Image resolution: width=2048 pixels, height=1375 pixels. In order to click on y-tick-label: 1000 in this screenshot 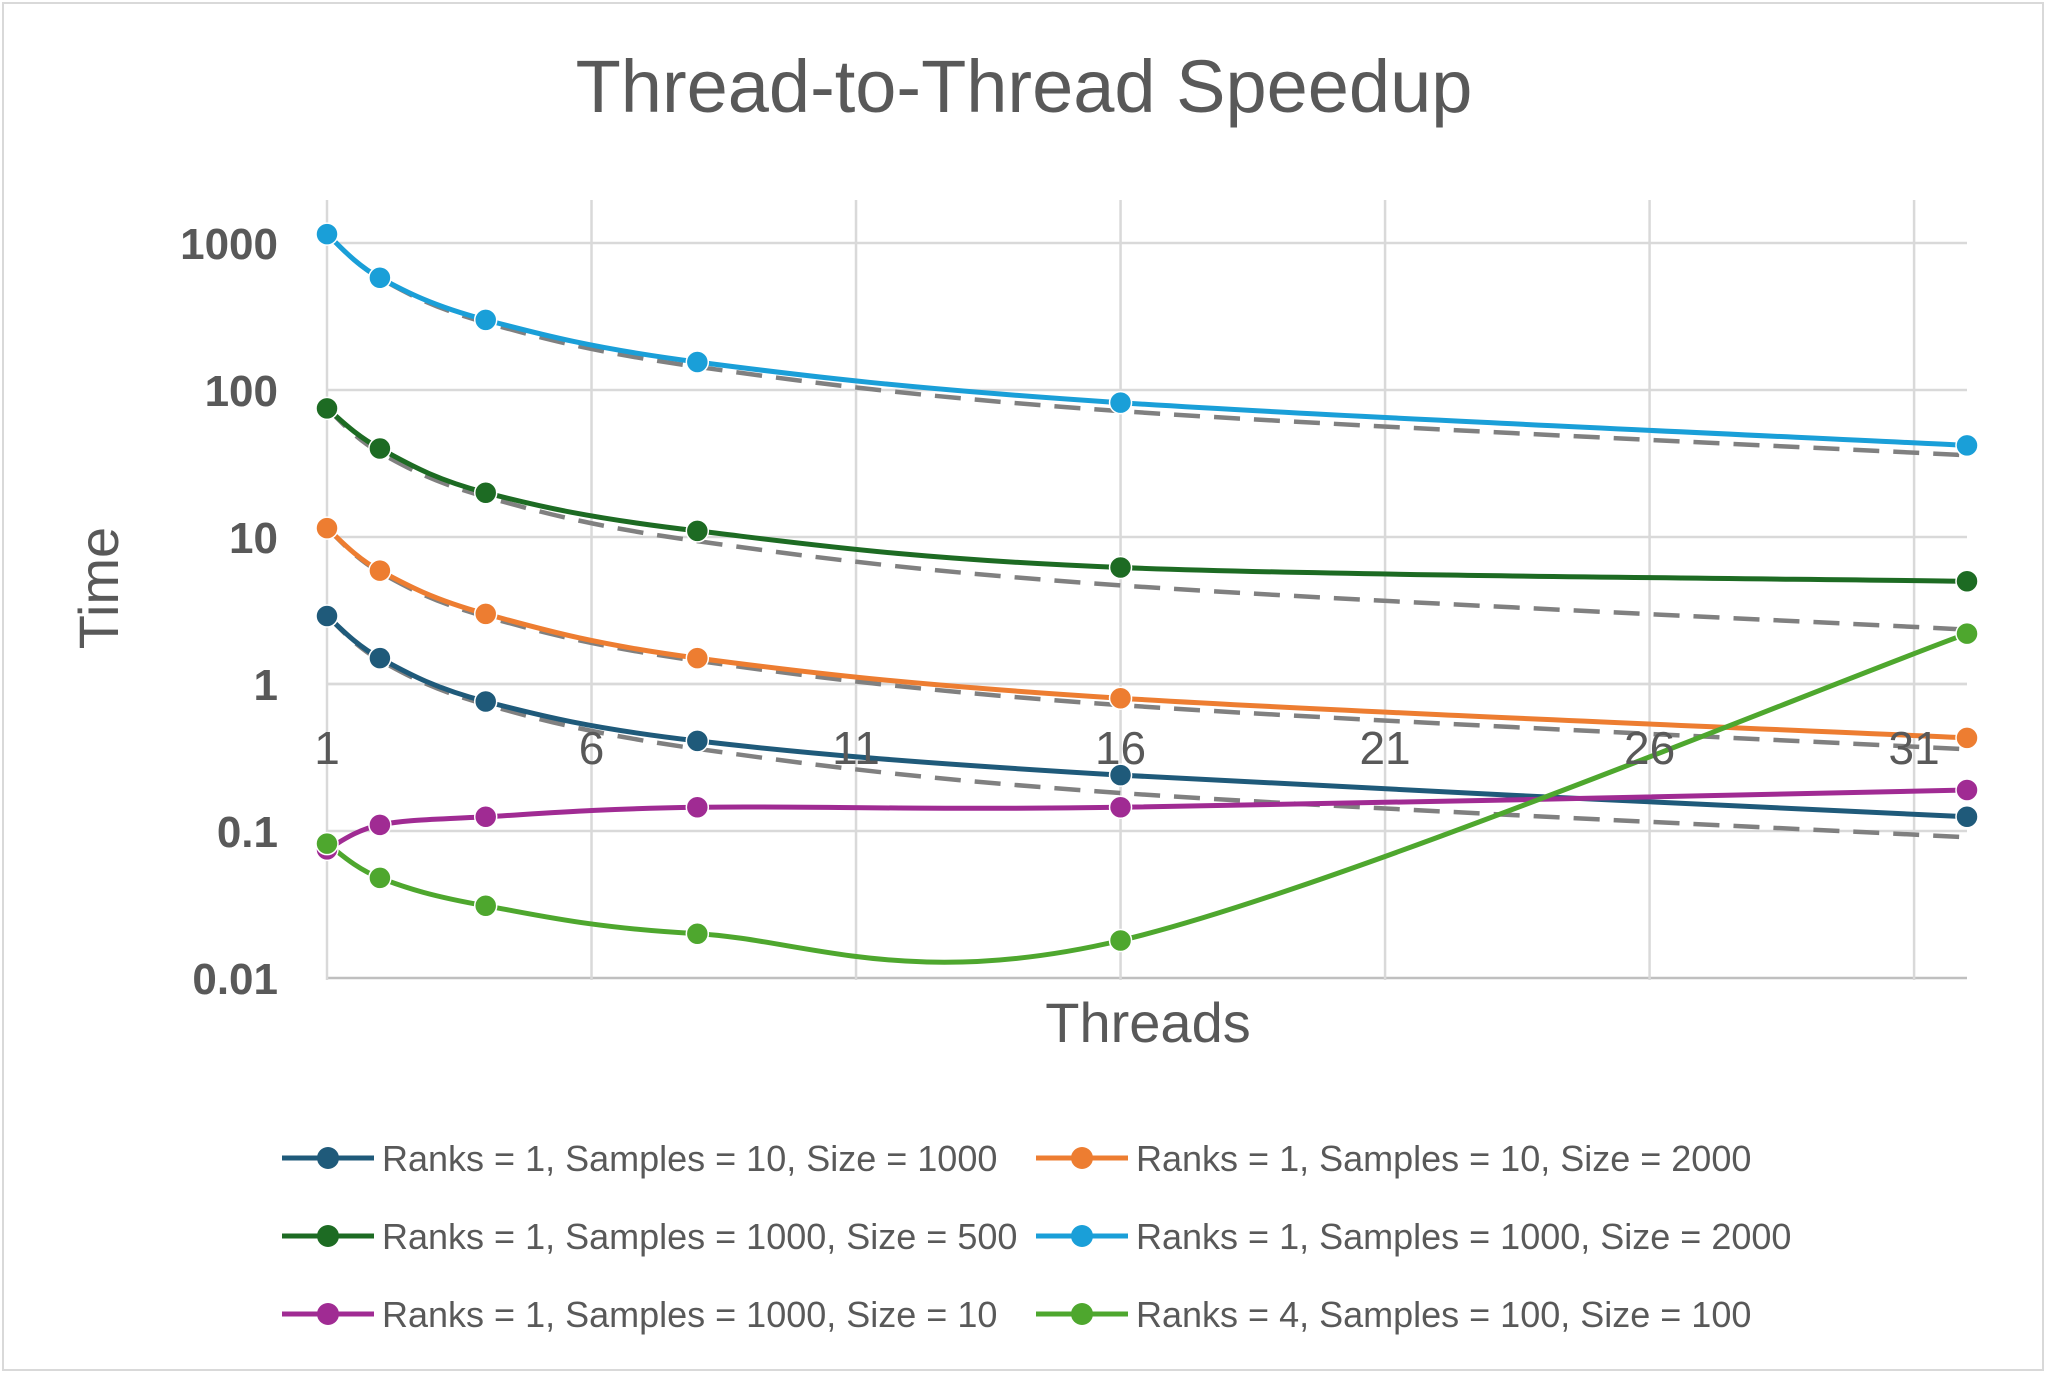, I will do `click(229, 244)`.